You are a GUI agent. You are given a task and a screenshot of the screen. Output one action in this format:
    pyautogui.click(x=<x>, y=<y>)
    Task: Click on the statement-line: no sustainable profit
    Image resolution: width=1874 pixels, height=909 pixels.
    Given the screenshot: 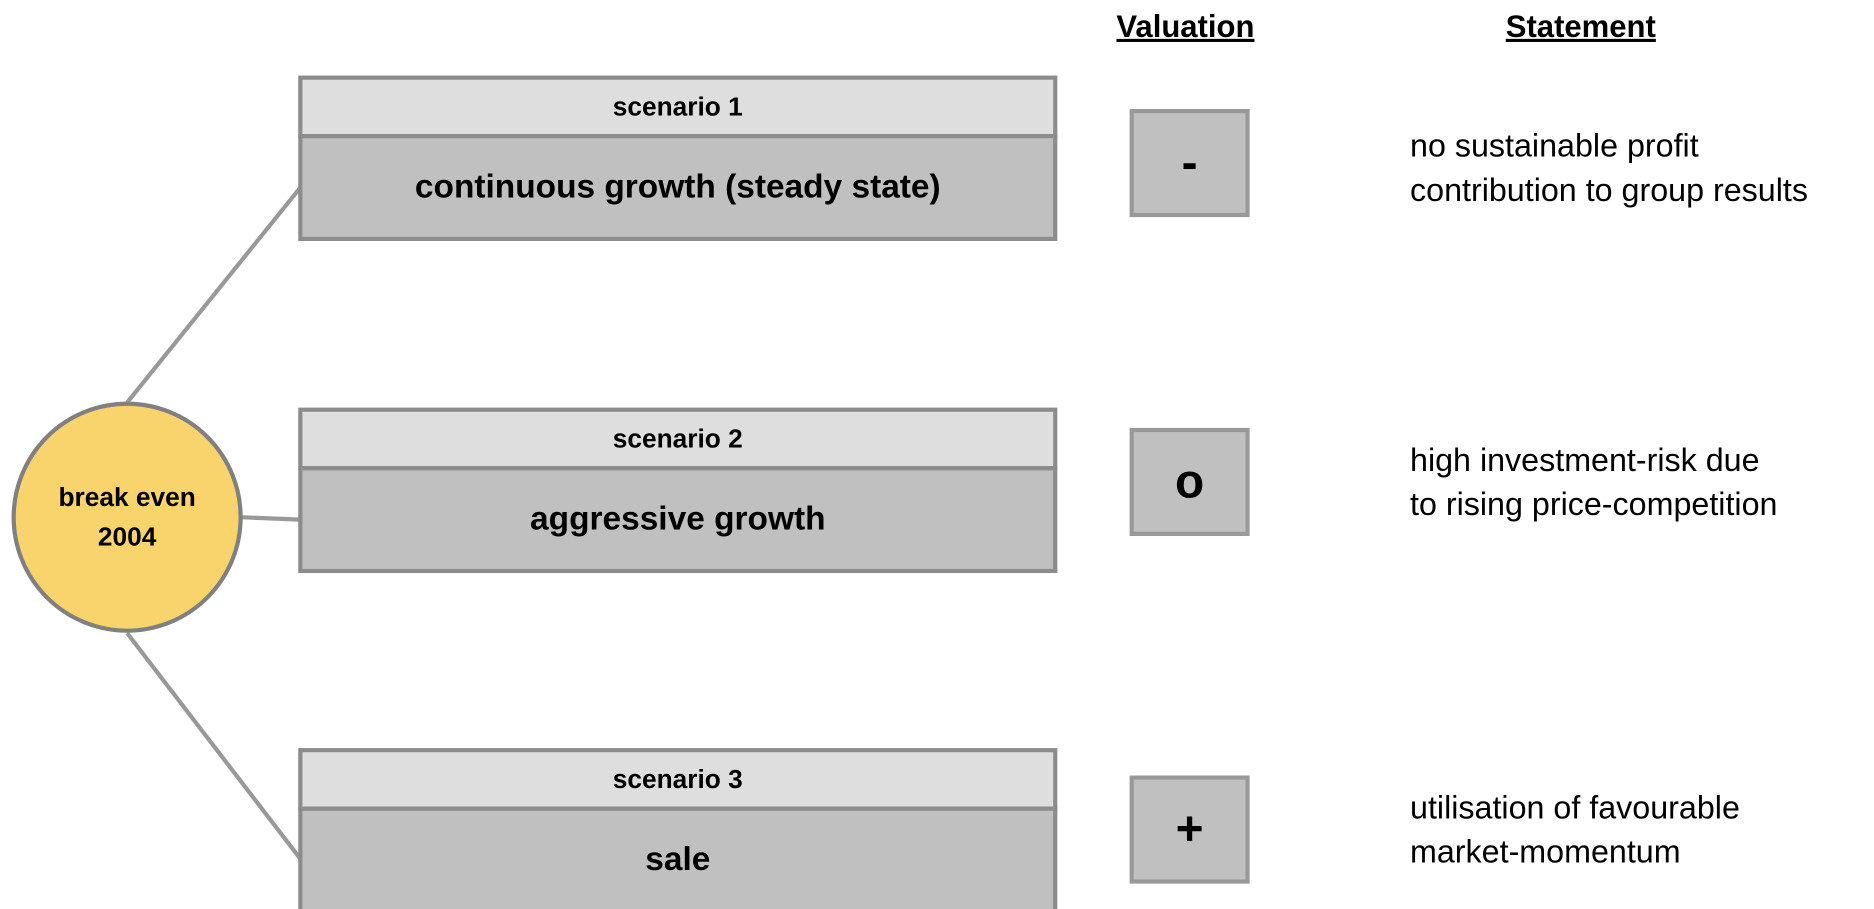 What is the action you would take?
    pyautogui.click(x=1554, y=146)
    